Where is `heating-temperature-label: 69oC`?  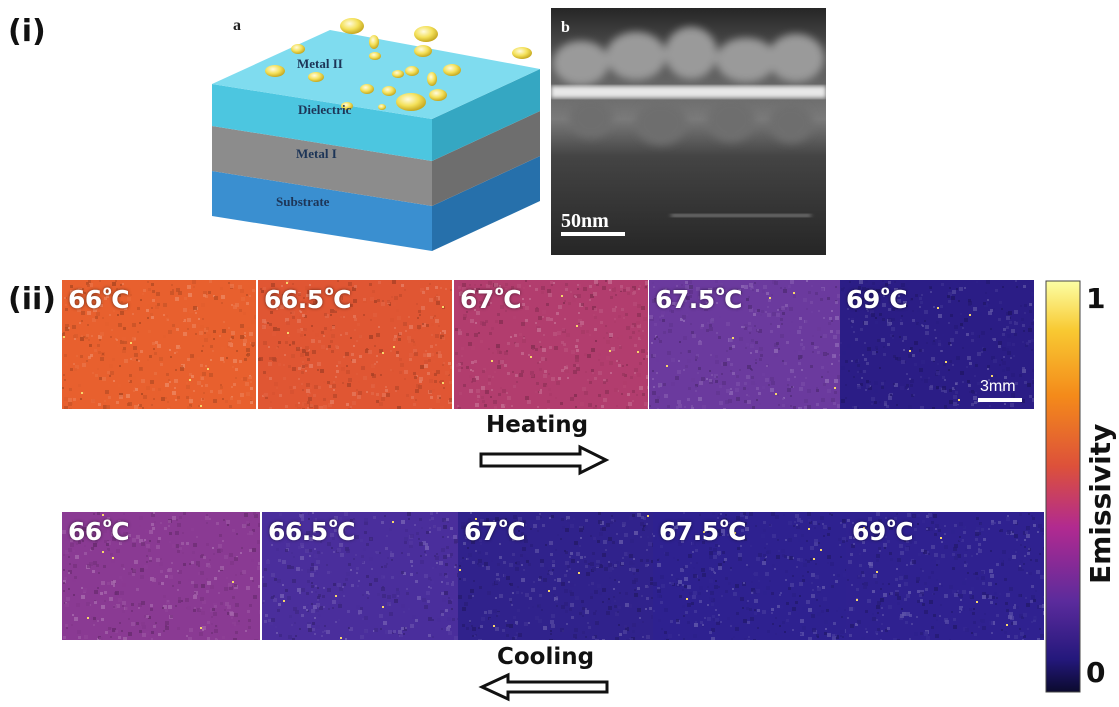 heating-temperature-label: 69oC is located at coordinates (877, 299).